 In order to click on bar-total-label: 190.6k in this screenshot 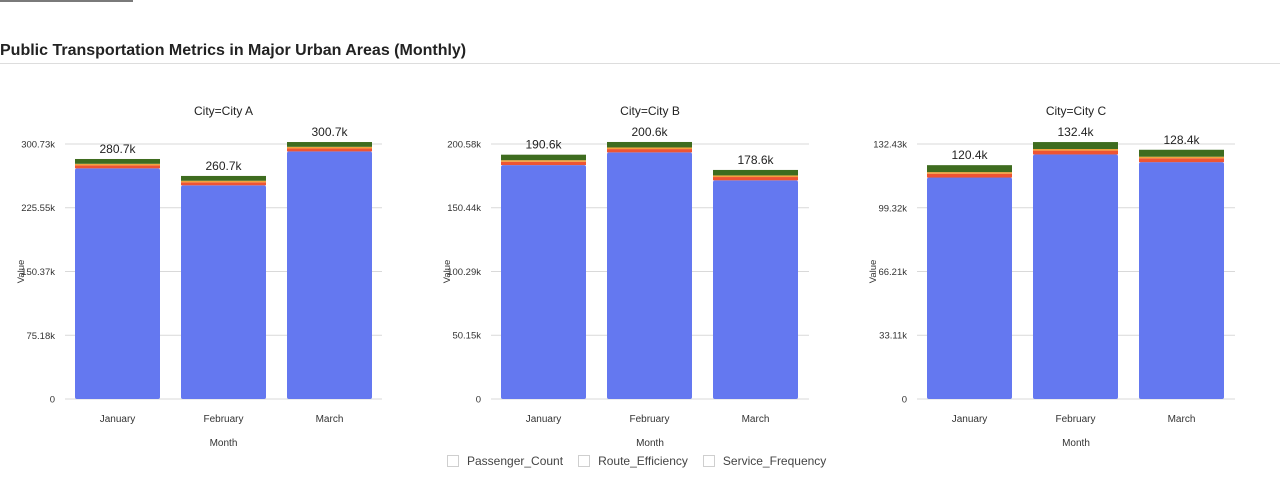, I will do `click(543, 145)`.